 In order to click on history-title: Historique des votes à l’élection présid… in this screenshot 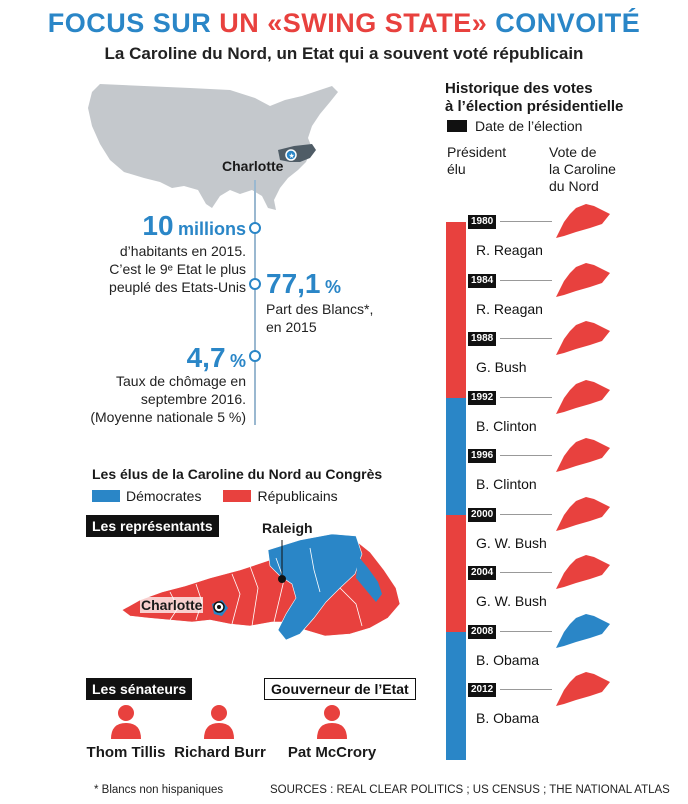, I will do `click(534, 98)`.